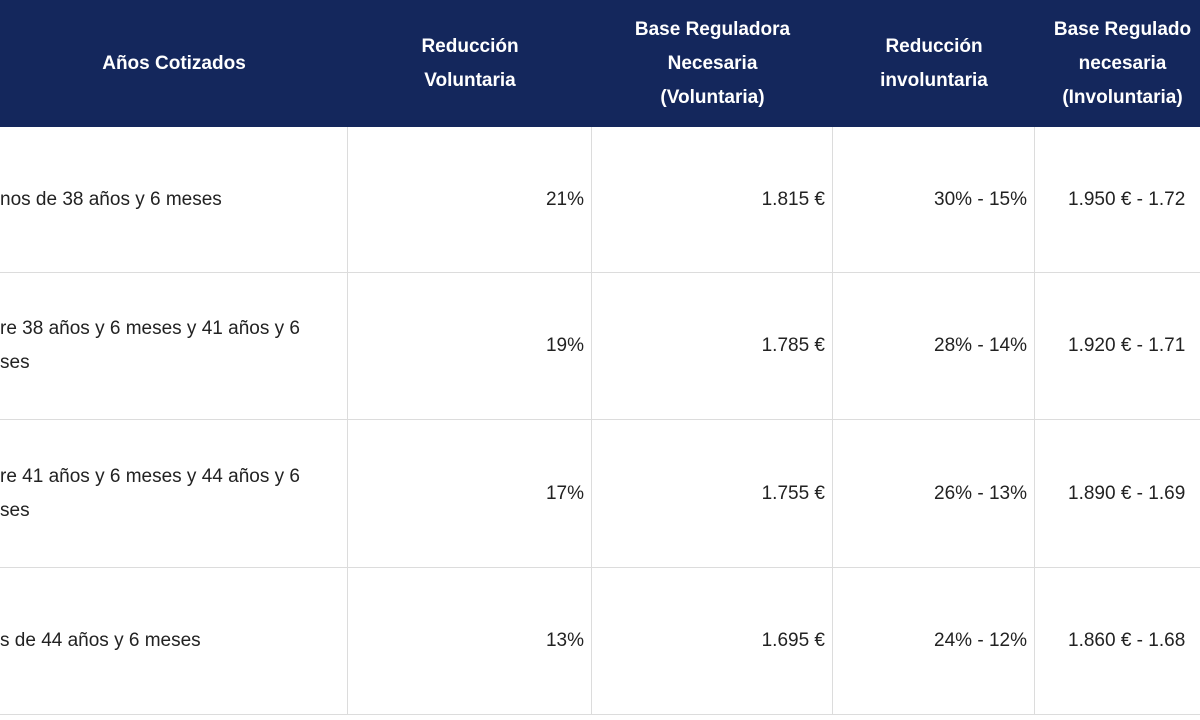  Describe the element at coordinates (470, 494) in the screenshot. I see `table-cell: 17%` at that location.